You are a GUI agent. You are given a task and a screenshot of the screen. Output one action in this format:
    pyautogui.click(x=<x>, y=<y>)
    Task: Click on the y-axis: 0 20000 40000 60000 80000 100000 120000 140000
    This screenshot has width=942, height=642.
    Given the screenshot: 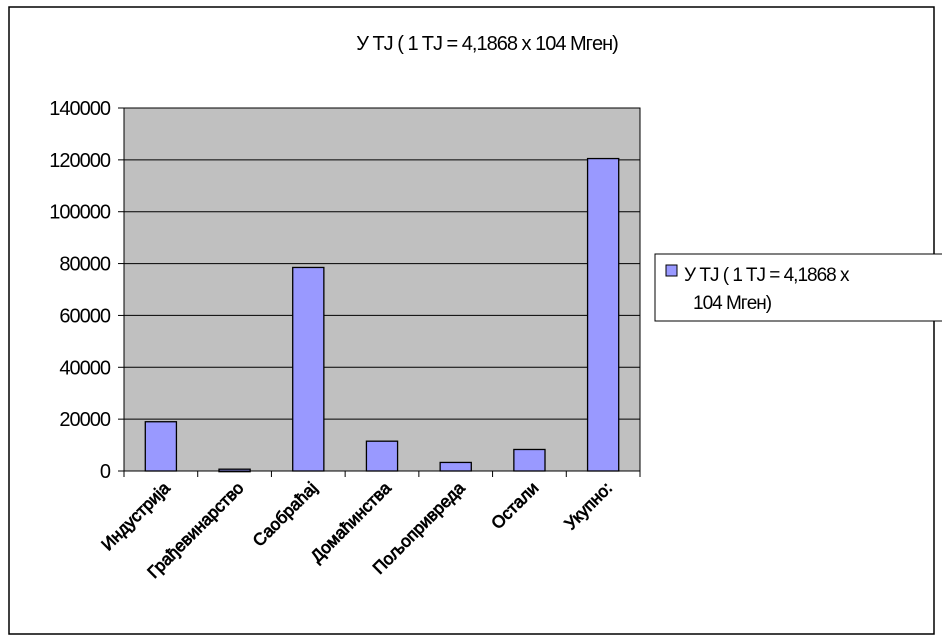 What is the action you would take?
    pyautogui.click(x=87, y=290)
    